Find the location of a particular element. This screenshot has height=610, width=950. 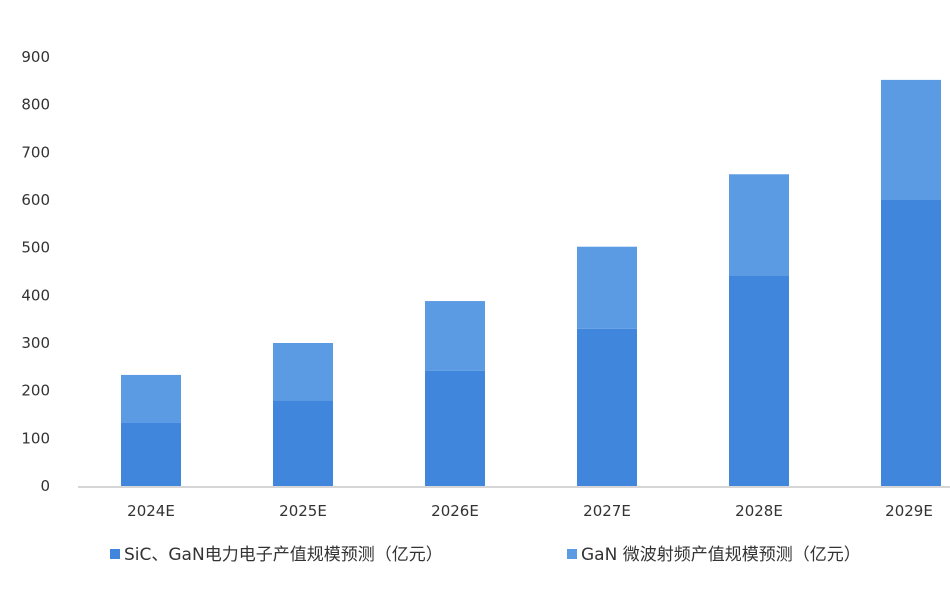

y-tick-label: 200 is located at coordinates (35, 391).